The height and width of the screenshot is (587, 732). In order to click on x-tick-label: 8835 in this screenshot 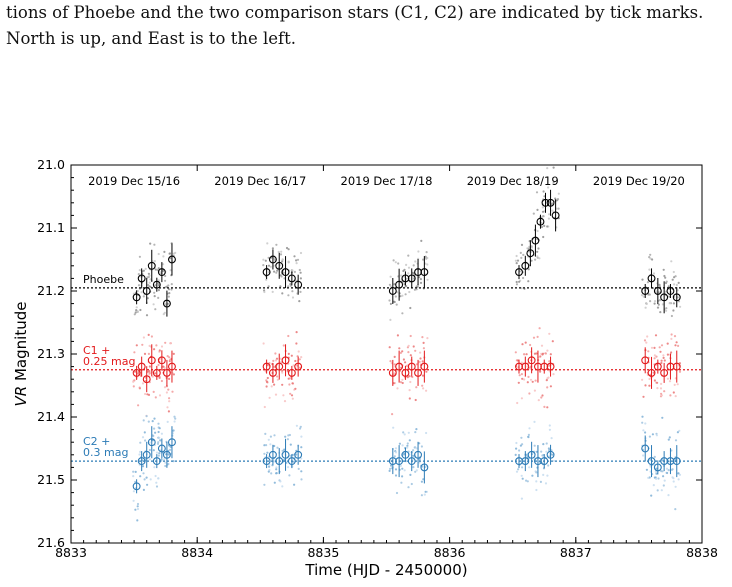, I will do `click(323, 552)`.